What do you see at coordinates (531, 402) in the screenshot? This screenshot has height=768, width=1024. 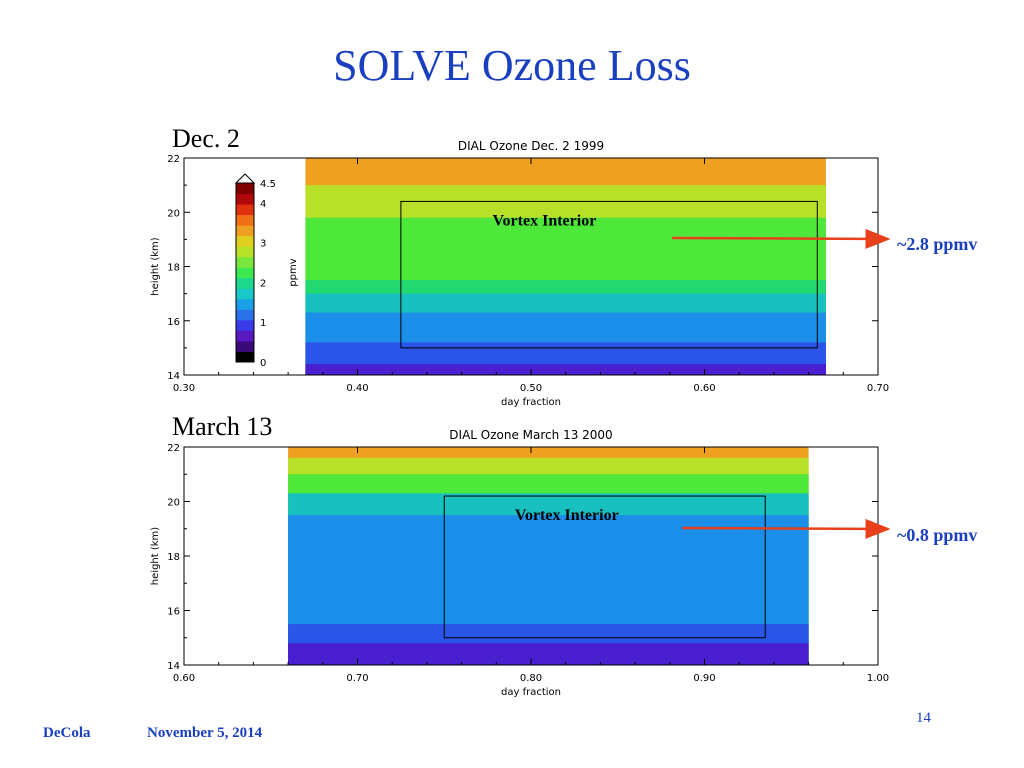 I see `chart1-xlabel: day fraction` at bounding box center [531, 402].